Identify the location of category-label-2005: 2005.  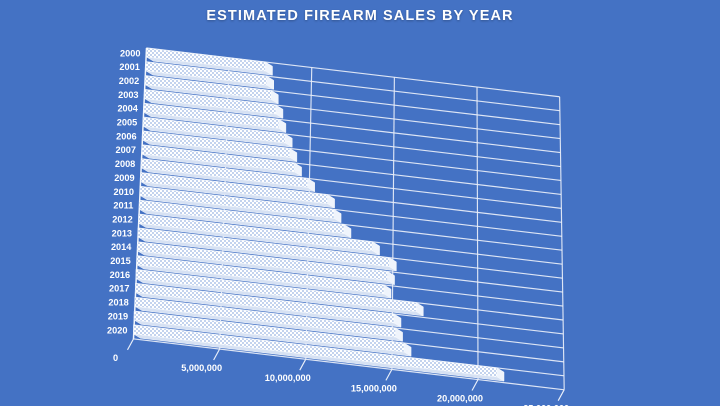
(127, 123).